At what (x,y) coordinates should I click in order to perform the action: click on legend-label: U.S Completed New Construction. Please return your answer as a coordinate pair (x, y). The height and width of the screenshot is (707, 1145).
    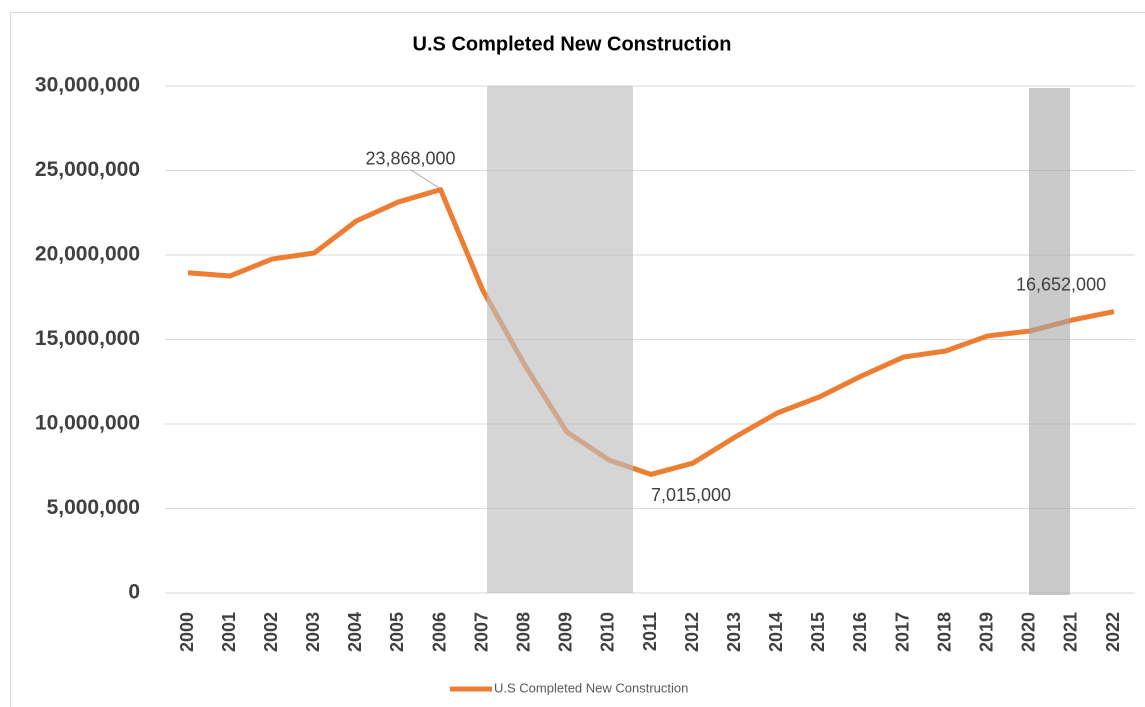
    Looking at the image, I should click on (591, 687).